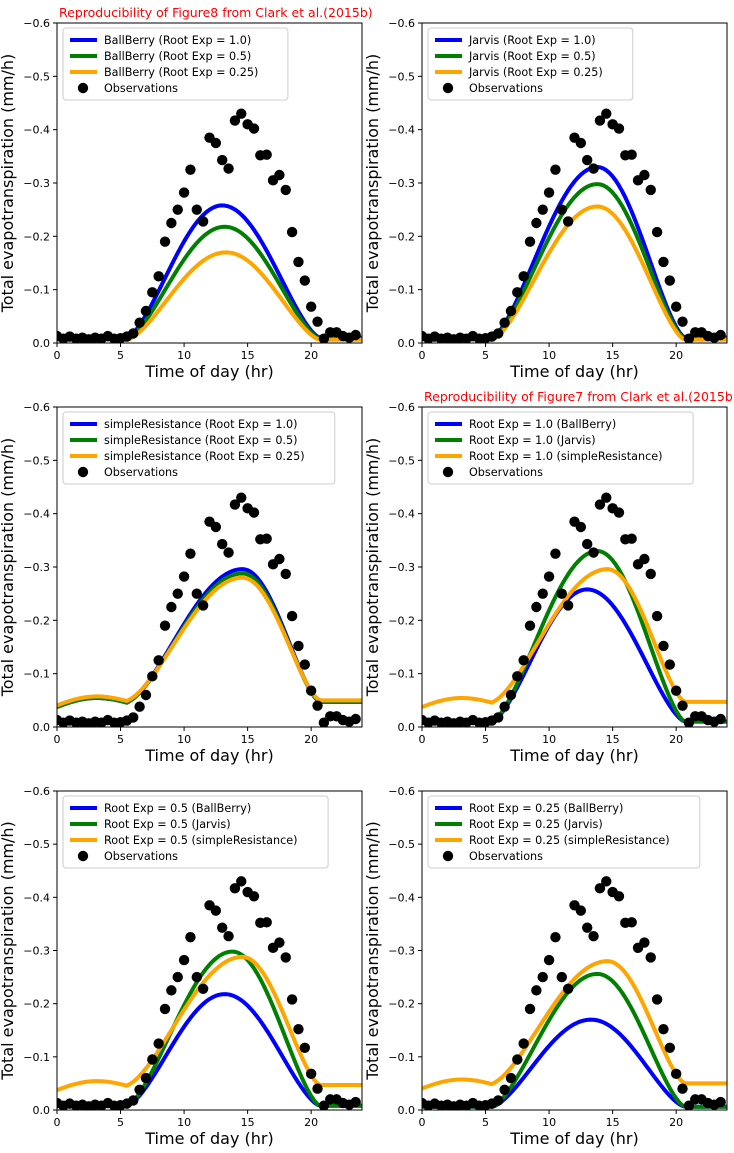 This screenshot has height=1153, width=734. Describe the element at coordinates (532, 40) in the screenshot. I see `legend-label-1: Jarvis (Root Exp = 1.0)` at that location.